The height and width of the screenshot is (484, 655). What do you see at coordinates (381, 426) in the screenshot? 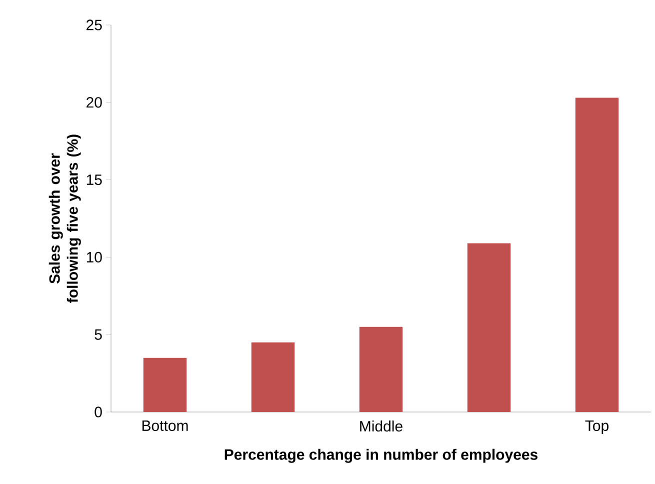
I see `x-tick-label: Middle` at bounding box center [381, 426].